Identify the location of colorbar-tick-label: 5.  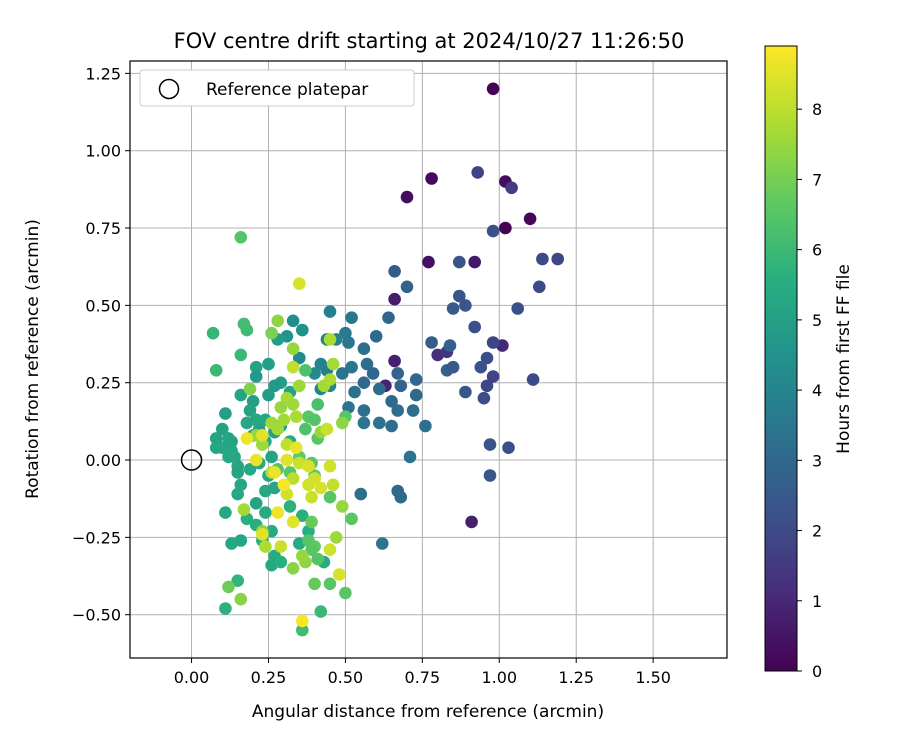
(817, 320).